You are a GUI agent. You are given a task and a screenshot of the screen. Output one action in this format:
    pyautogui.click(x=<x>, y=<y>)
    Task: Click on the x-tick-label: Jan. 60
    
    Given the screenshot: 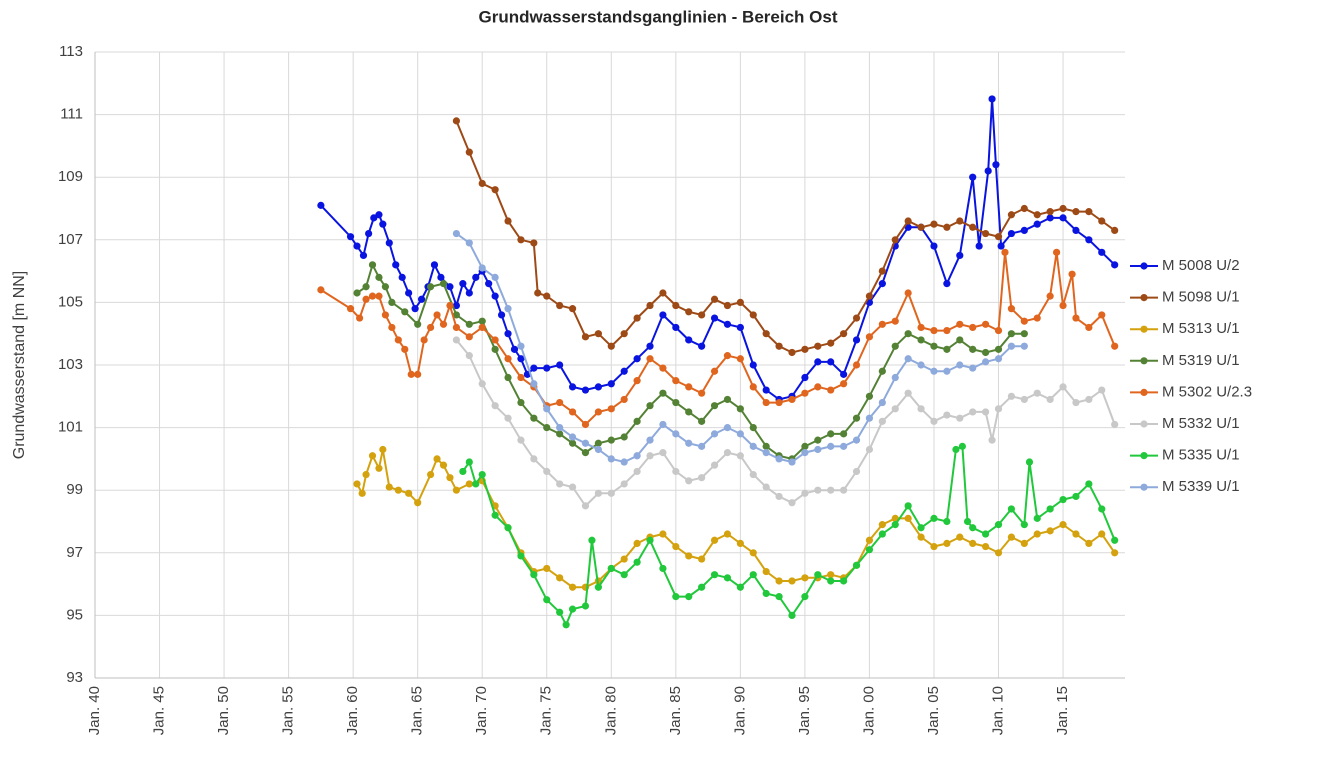 What is the action you would take?
    pyautogui.click(x=352, y=710)
    